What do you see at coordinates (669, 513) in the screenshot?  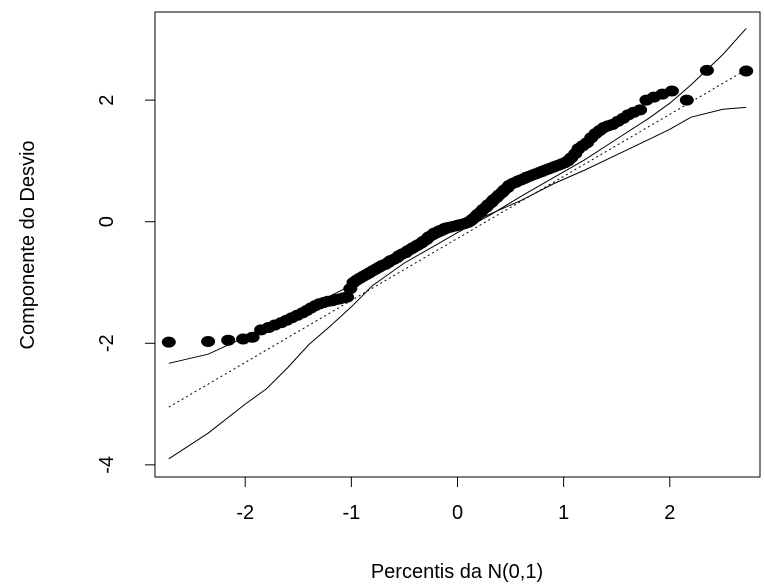 I see `x-tick-label: 2` at bounding box center [669, 513].